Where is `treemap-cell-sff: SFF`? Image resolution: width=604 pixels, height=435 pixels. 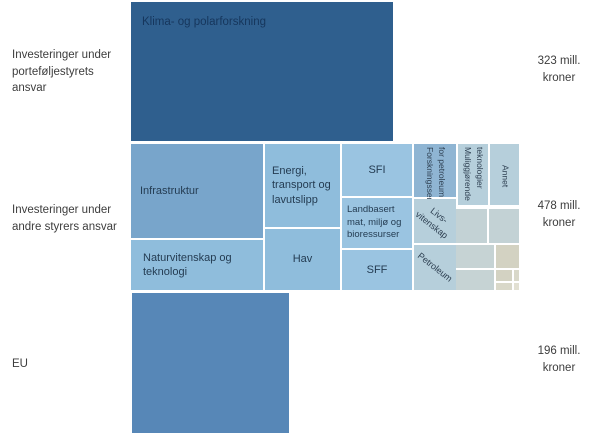
treemap-cell-sff: SFF is located at coordinates (377, 270).